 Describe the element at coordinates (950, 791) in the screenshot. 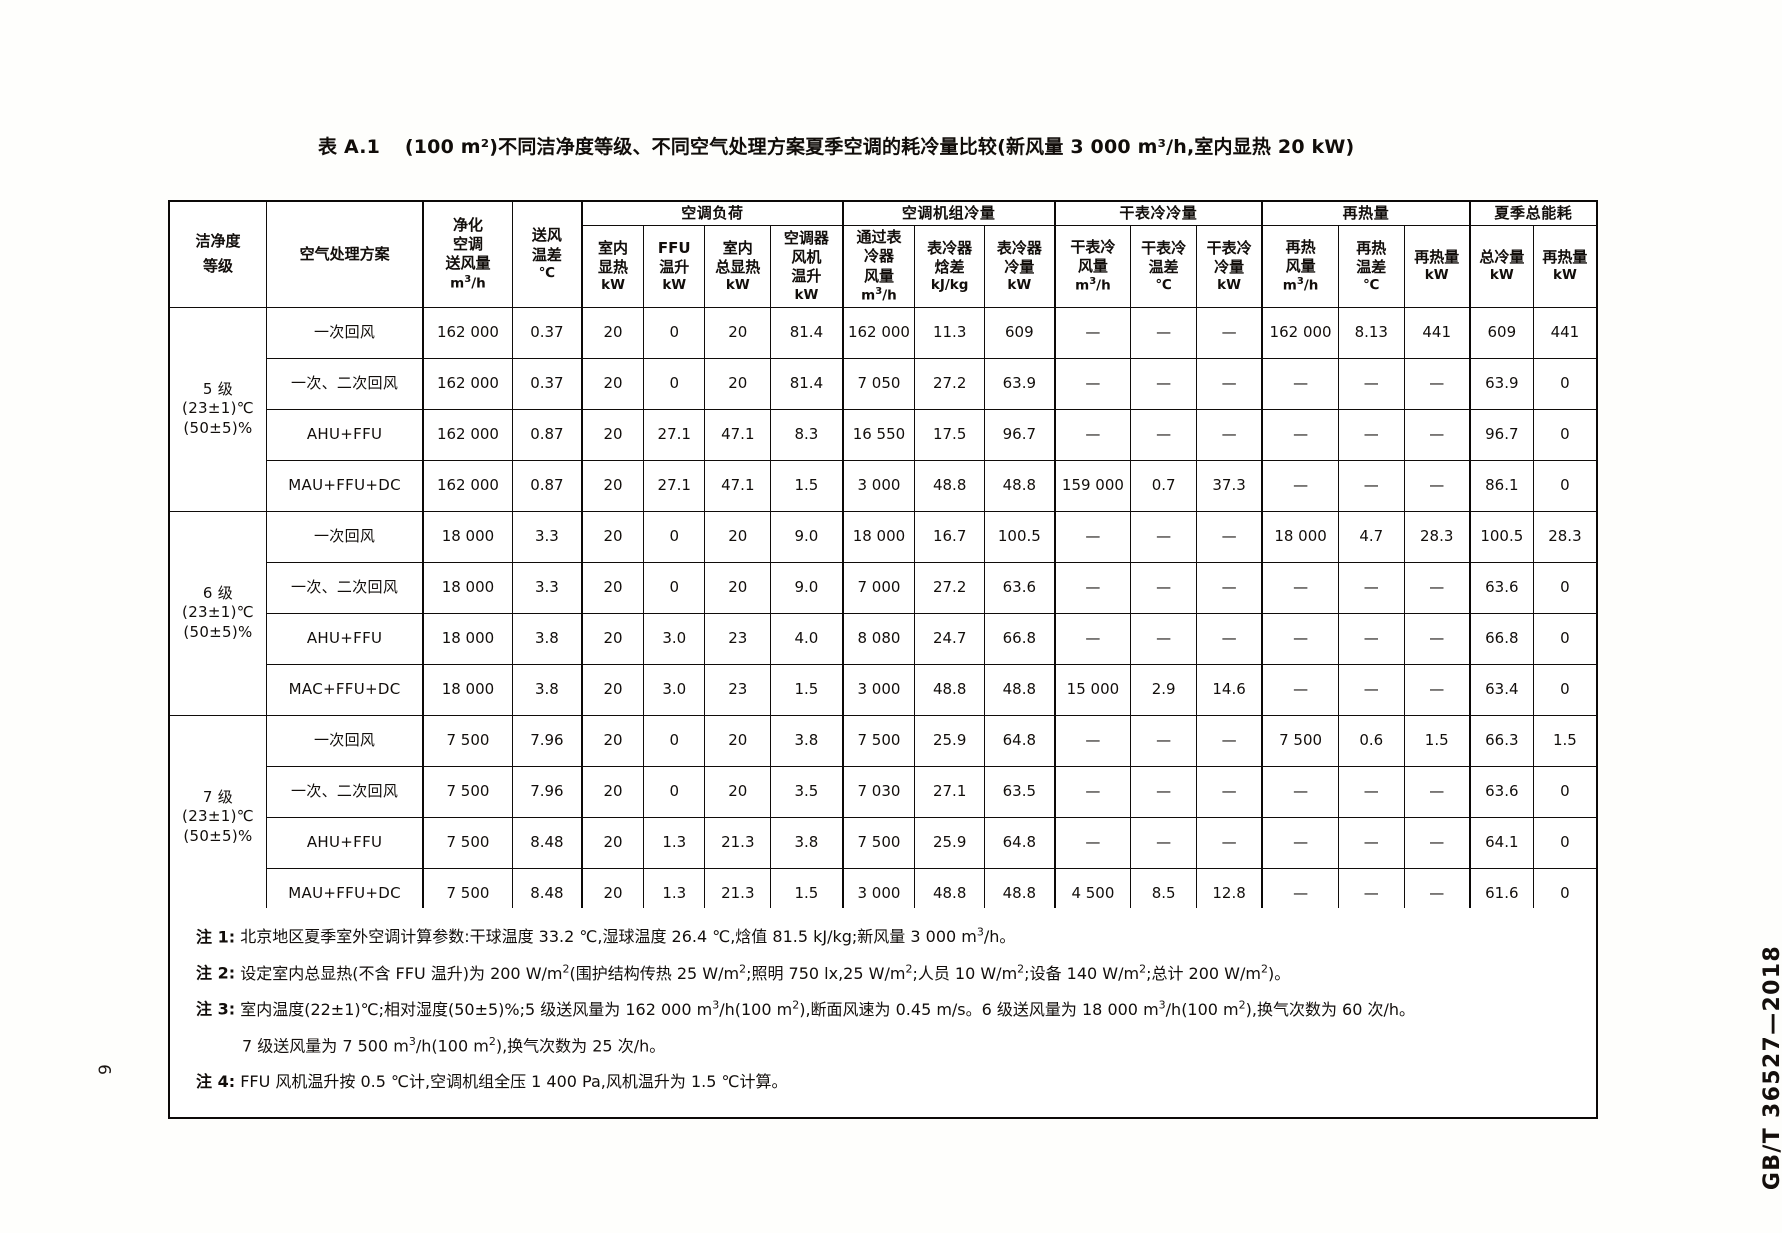

I see `cell-value: 27.1` at that location.